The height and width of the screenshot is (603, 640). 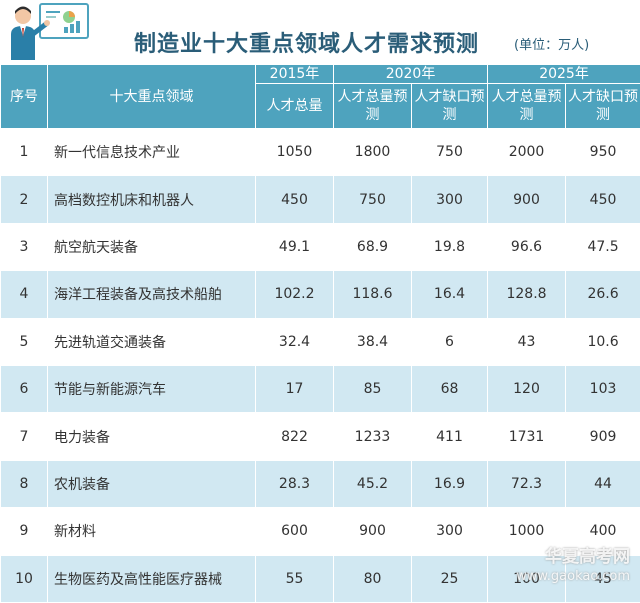 What do you see at coordinates (527, 341) in the screenshot?
I see `cell-2025-total: 43` at bounding box center [527, 341].